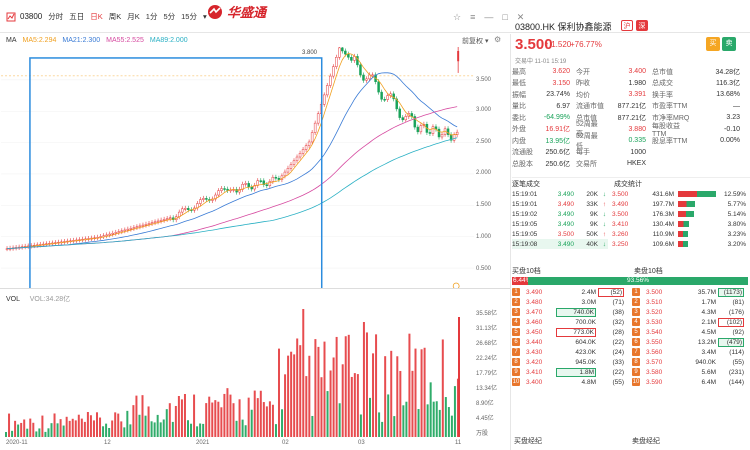 The image size is (750, 450). I want to click on level-orders: (32), so click(618, 322).